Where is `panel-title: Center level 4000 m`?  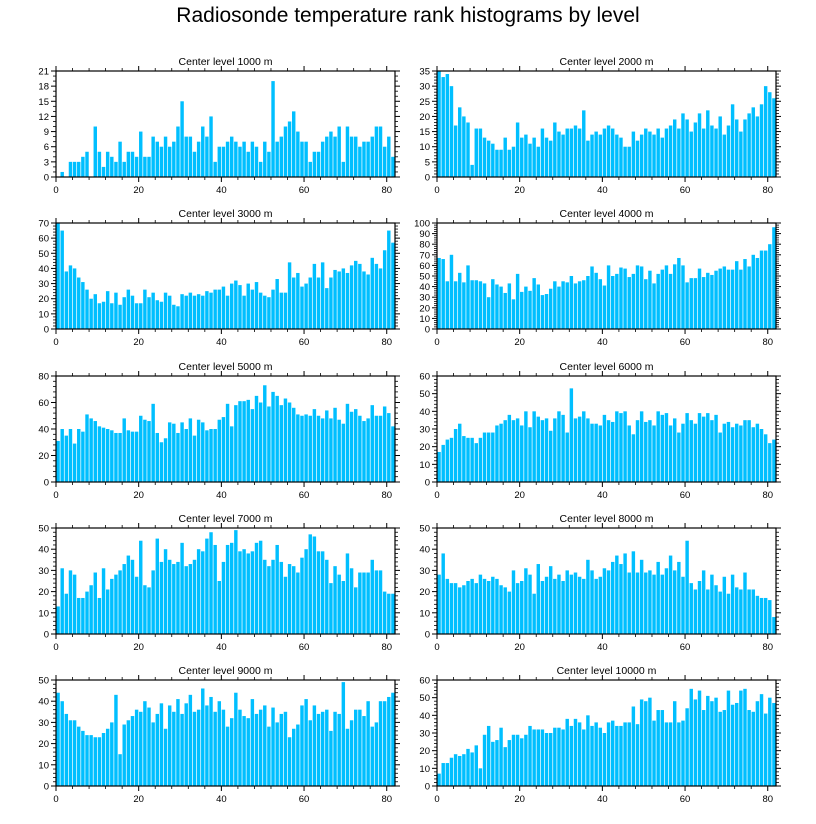 panel-title: Center level 4000 m is located at coordinates (607, 214).